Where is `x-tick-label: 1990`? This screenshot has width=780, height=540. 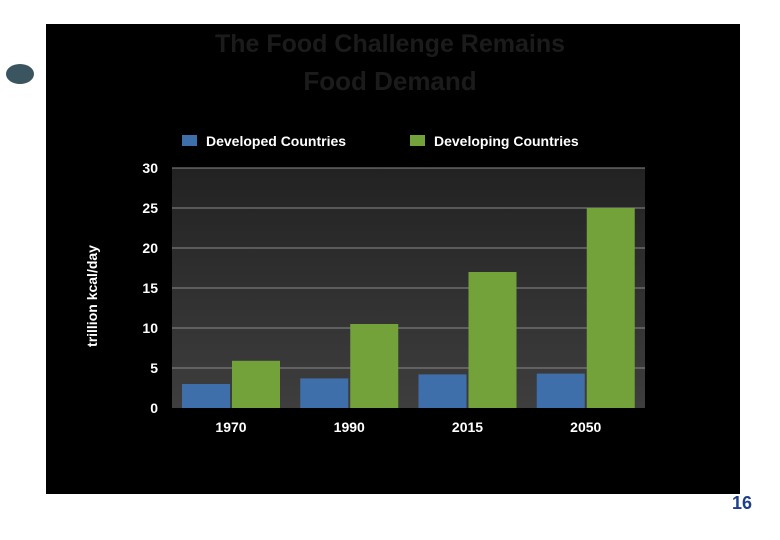 x-tick-label: 1990 is located at coordinates (349, 427).